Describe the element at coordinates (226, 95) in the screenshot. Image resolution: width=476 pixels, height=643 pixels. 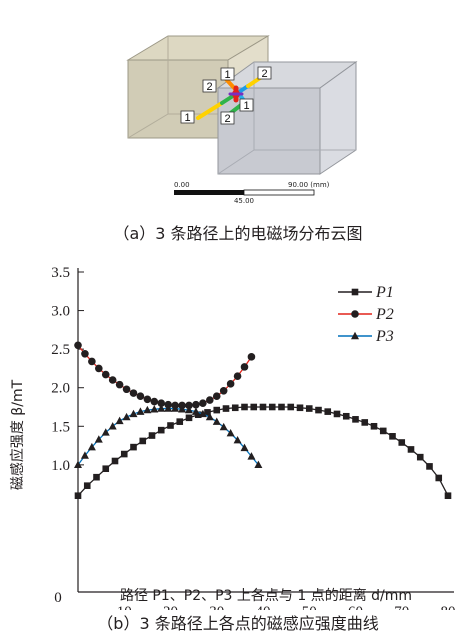
I see `point-labels: 1 2 1 2 1 2` at that location.